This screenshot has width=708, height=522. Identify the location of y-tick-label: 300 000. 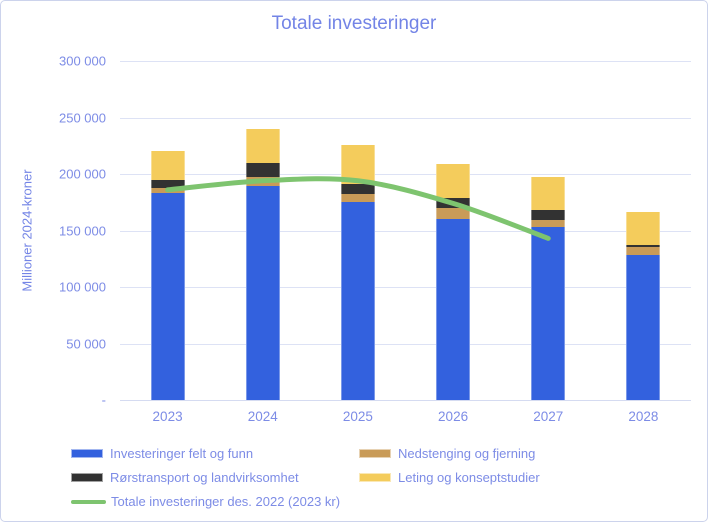
(82, 61).